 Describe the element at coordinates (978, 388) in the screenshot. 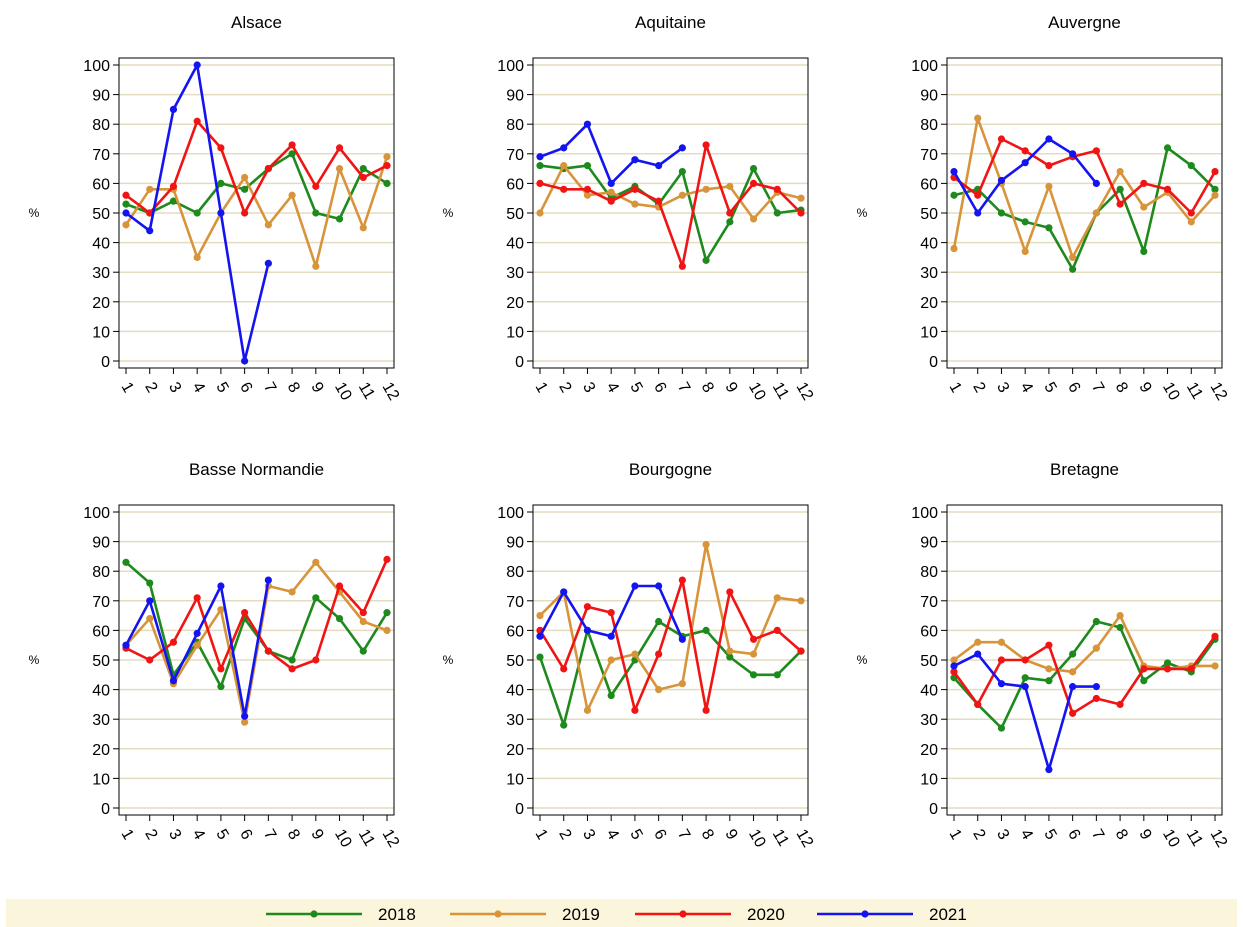

I see `x-tick-label: 2` at that location.